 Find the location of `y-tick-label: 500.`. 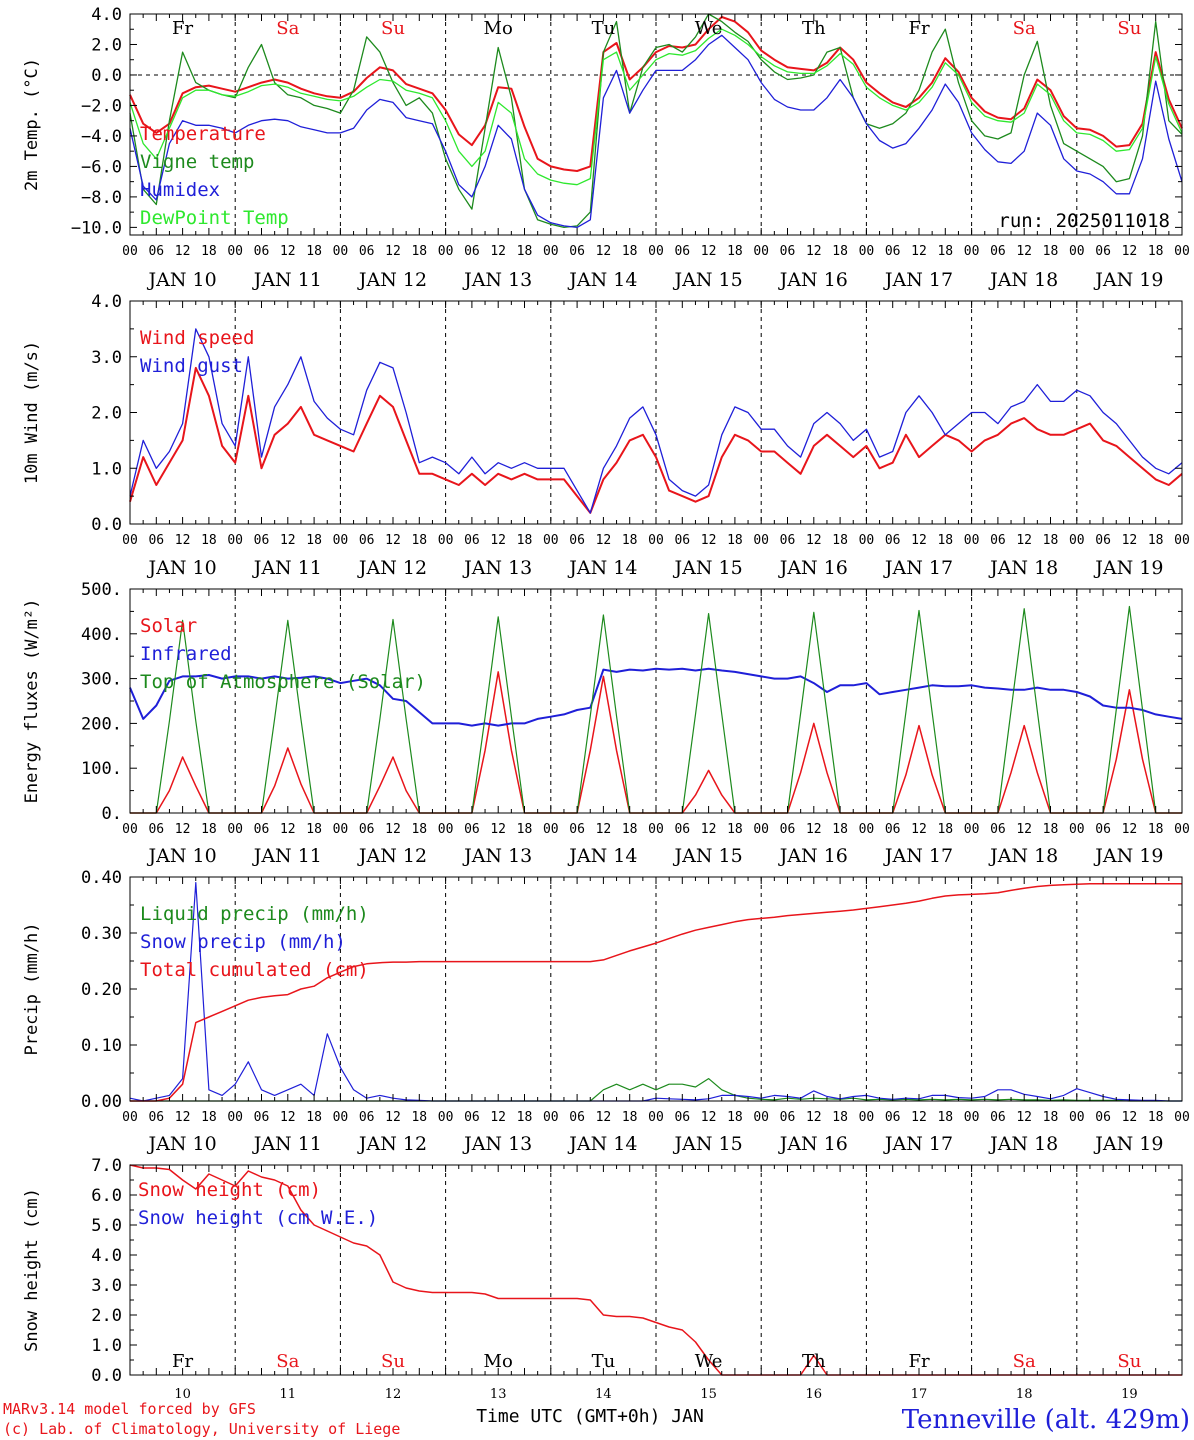

y-tick-label: 500. is located at coordinates (101, 590).